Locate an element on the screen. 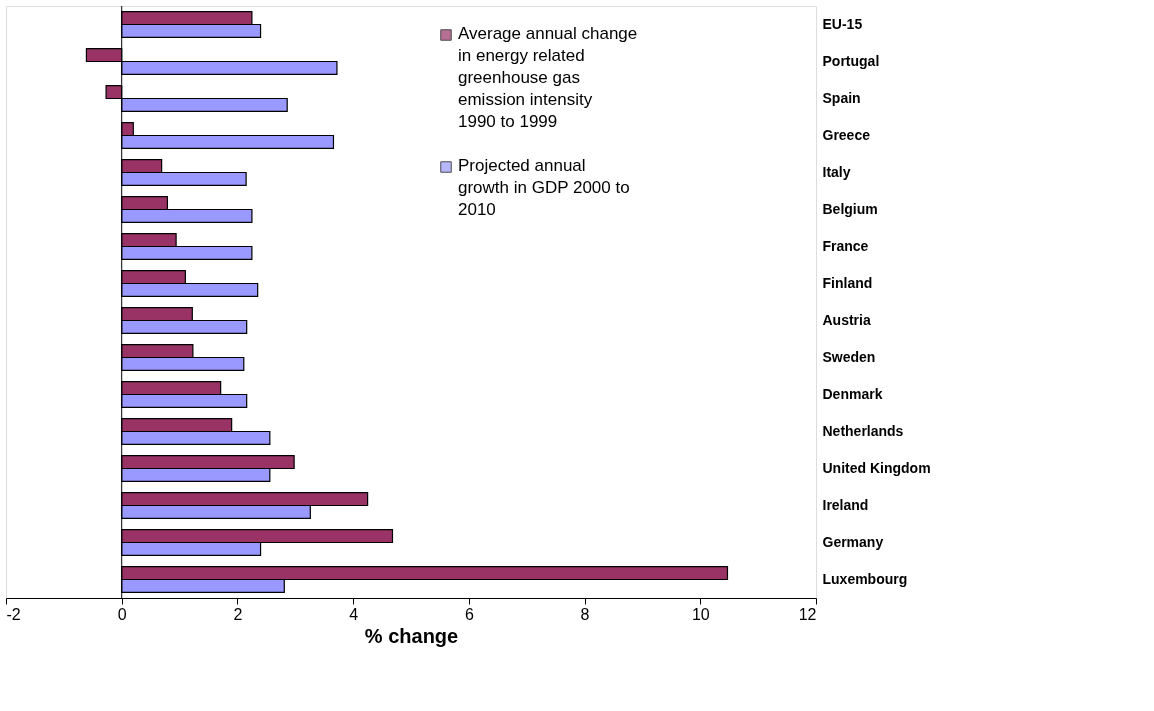 The width and height of the screenshot is (1154, 711). x-tick-label: 10 is located at coordinates (700, 614).